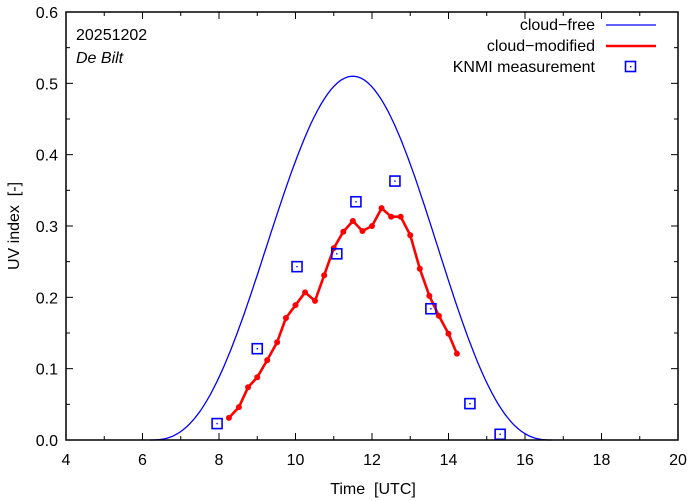 The height and width of the screenshot is (501, 694). What do you see at coordinates (47, 156) in the screenshot?
I see `y-tick-label: 0.4` at bounding box center [47, 156].